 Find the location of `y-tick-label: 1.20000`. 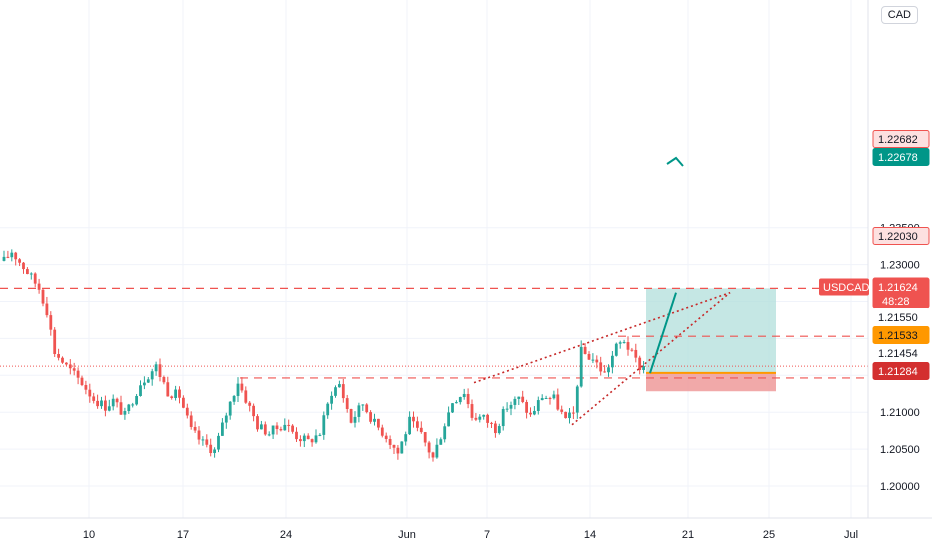

y-tick-label: 1.20000 is located at coordinates (900, 487).